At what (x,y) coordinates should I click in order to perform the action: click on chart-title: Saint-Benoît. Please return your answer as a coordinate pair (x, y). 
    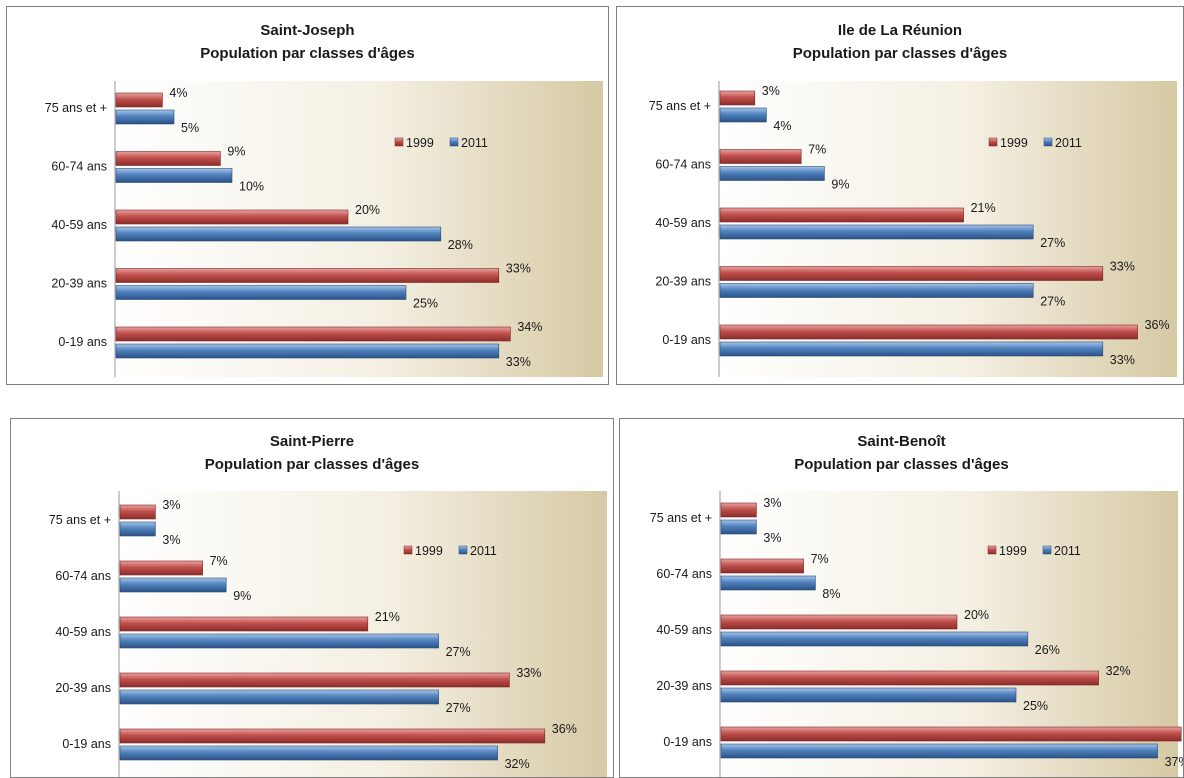
    Looking at the image, I should click on (901, 441).